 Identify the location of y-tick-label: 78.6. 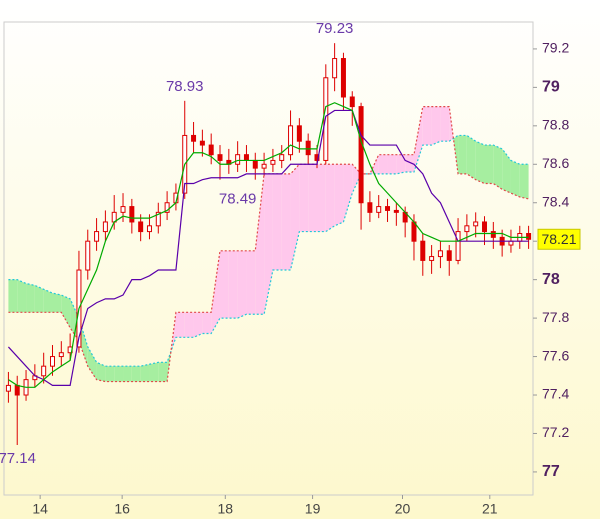
(555, 163).